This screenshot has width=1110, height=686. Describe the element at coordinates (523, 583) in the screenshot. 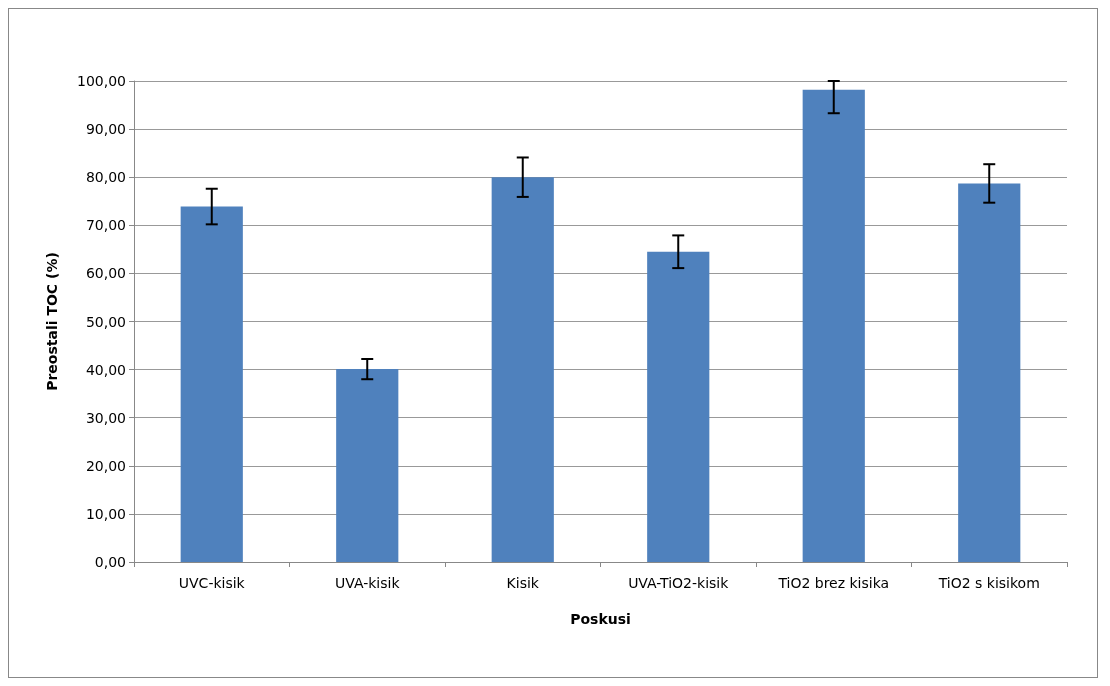

I see `x-tick-label: Kisik` at that location.